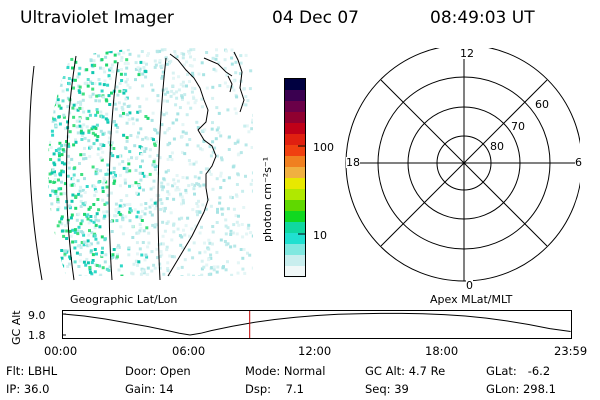 The image size is (600, 400). I want to click on mlt-label-18: 18, so click(353, 162).